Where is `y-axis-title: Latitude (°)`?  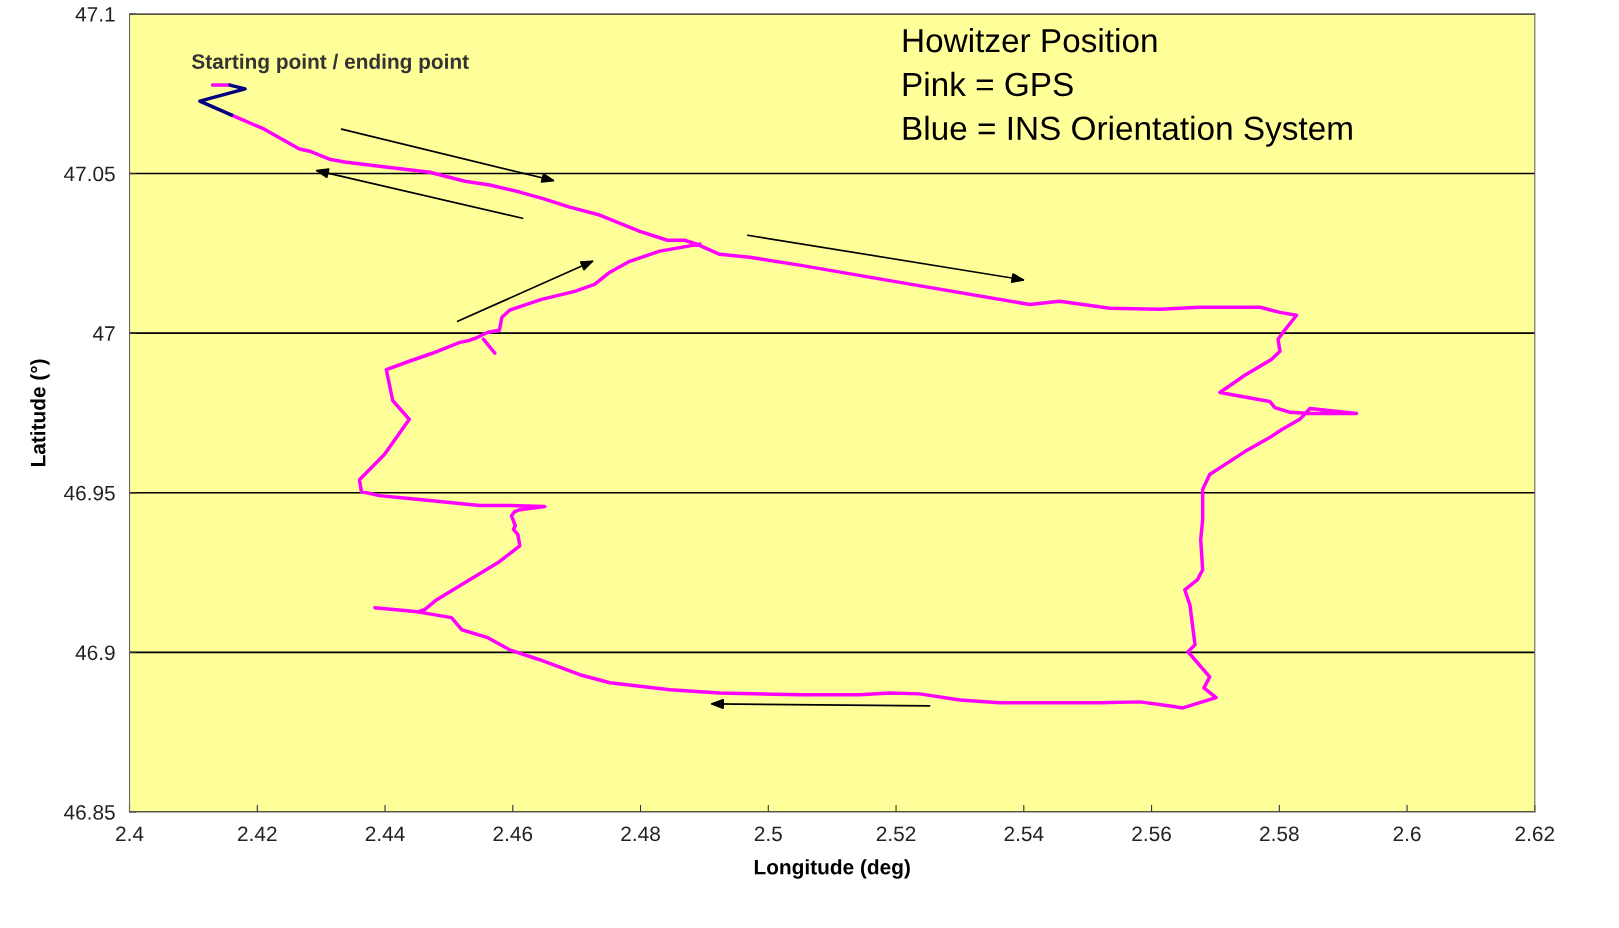 y-axis-title: Latitude (°) is located at coordinates (40, 413).